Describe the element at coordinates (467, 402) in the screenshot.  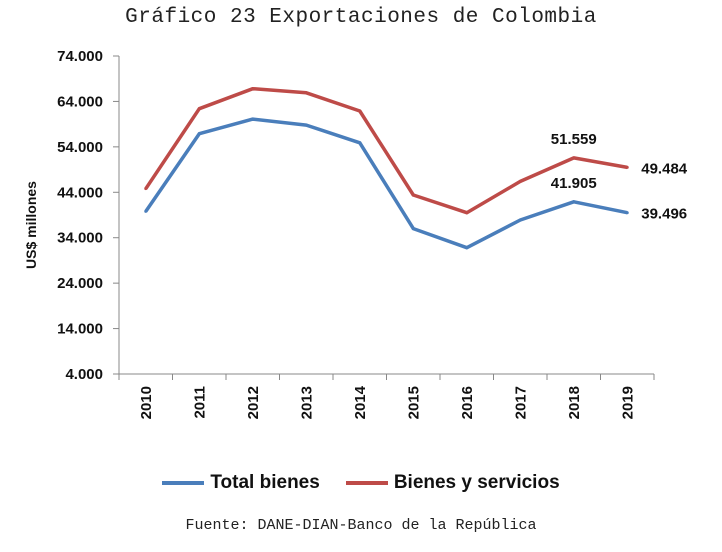
I see `x-tick-label: 2016` at that location.